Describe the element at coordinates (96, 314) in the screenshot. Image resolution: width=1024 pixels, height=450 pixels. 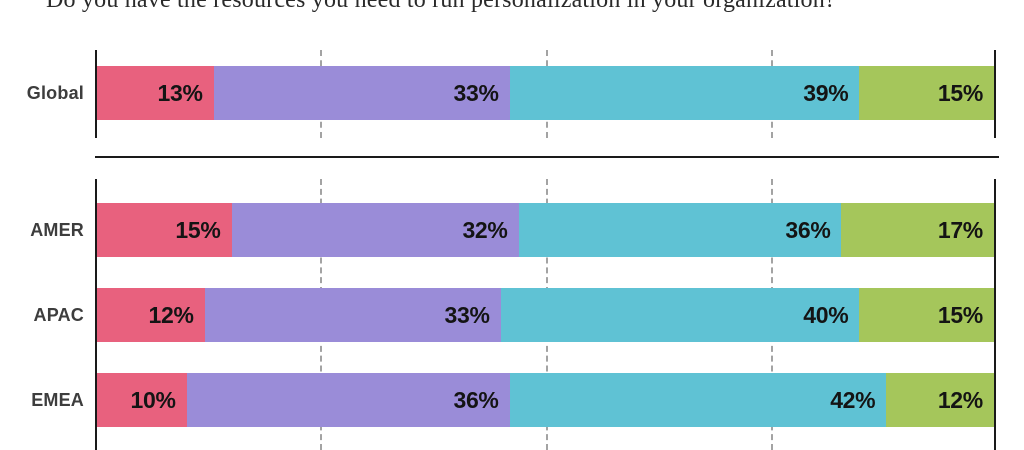
I see `y-axis-line-regions` at that location.